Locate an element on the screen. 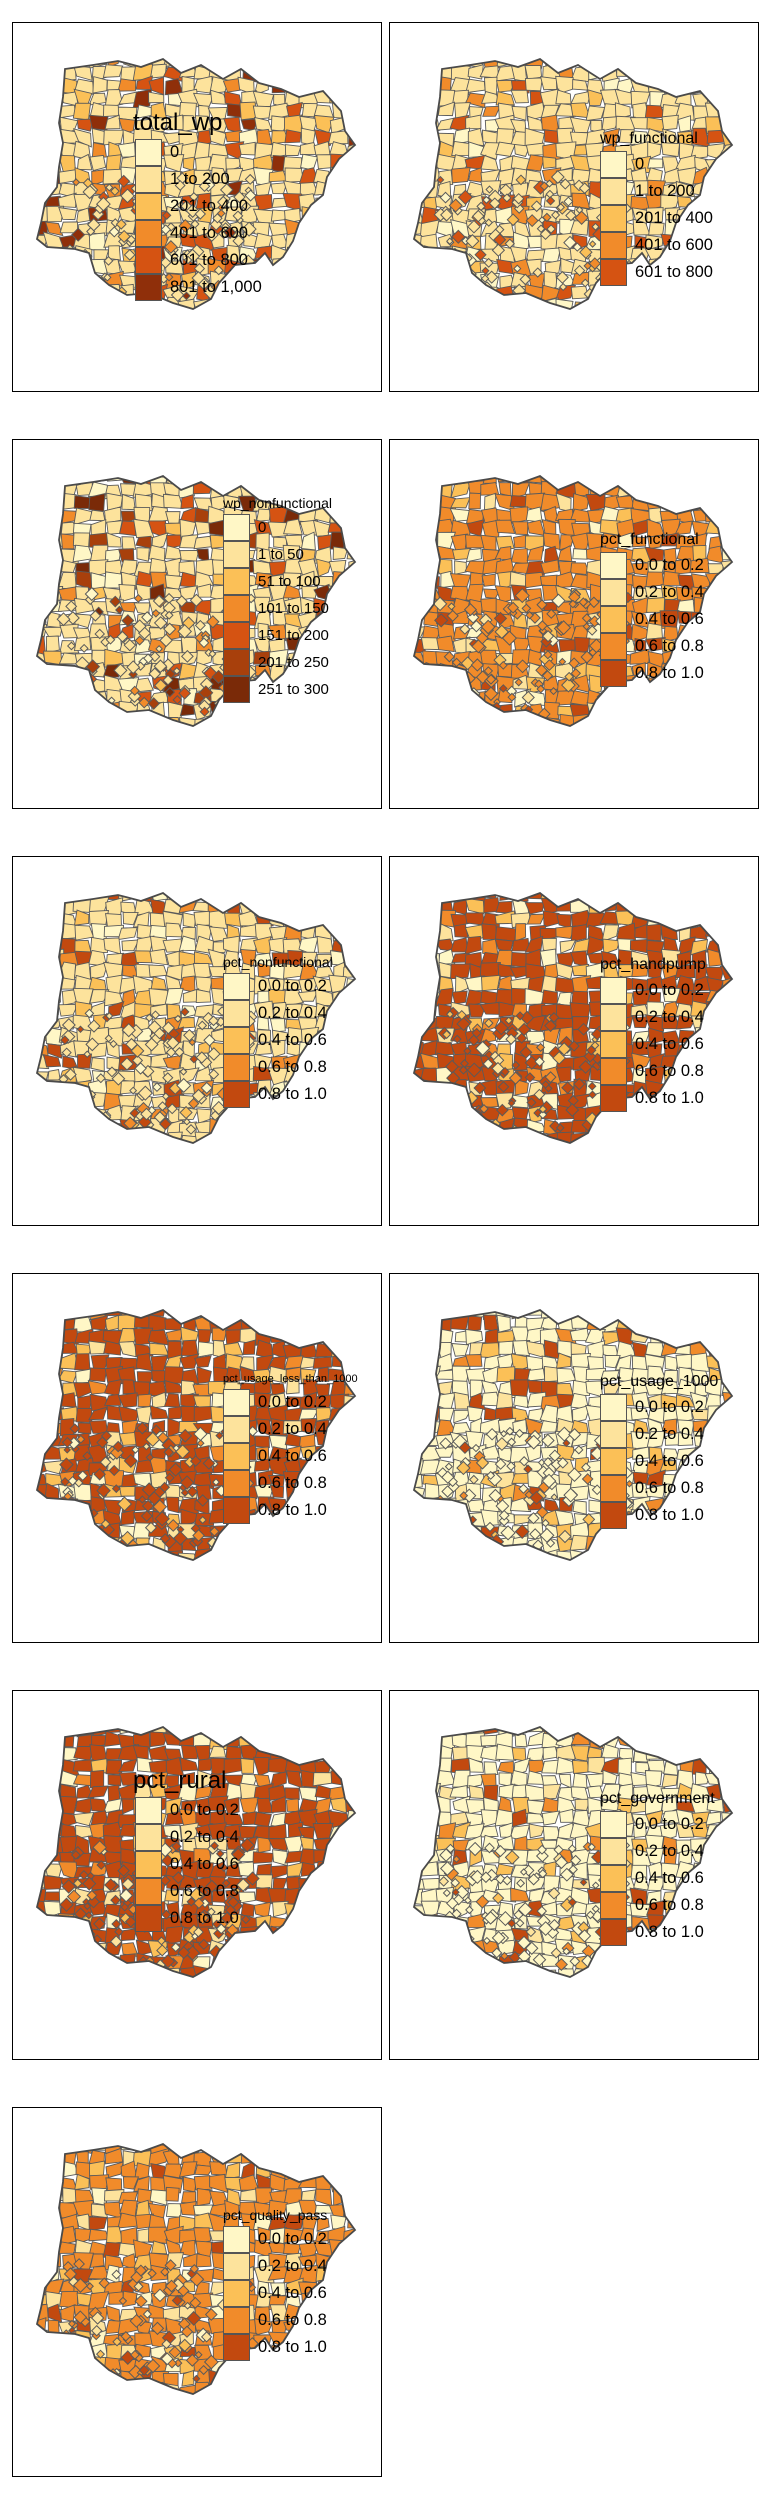 This screenshot has height=2496, width=768. legend-label: 0.4 to 0.6 is located at coordinates (669, 619).